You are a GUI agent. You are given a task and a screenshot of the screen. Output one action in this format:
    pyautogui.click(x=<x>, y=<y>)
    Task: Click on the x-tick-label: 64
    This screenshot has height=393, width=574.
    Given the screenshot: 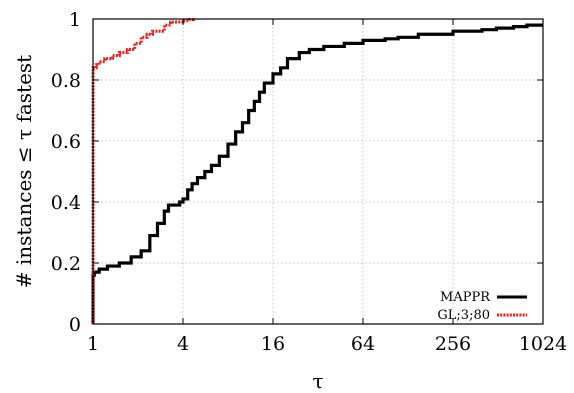 What is the action you would take?
    pyautogui.click(x=363, y=344)
    